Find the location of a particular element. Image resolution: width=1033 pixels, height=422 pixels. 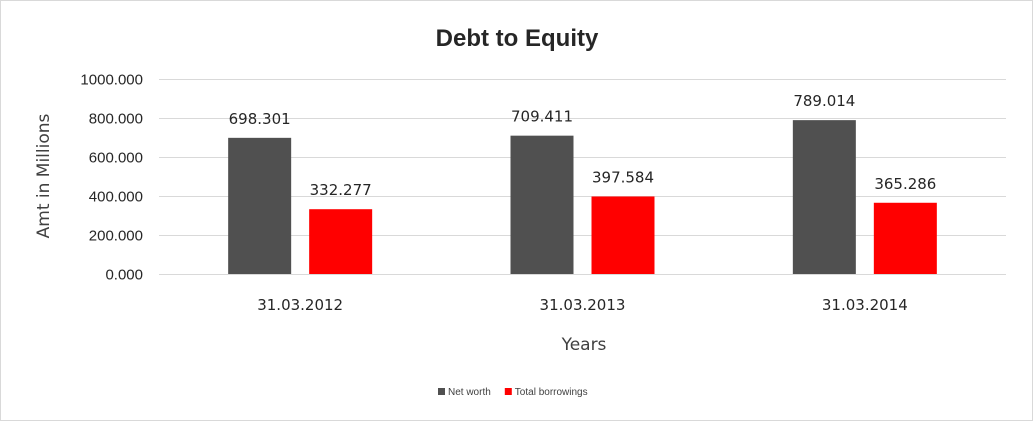

legend-label: Total borrowings is located at coordinates (551, 392).